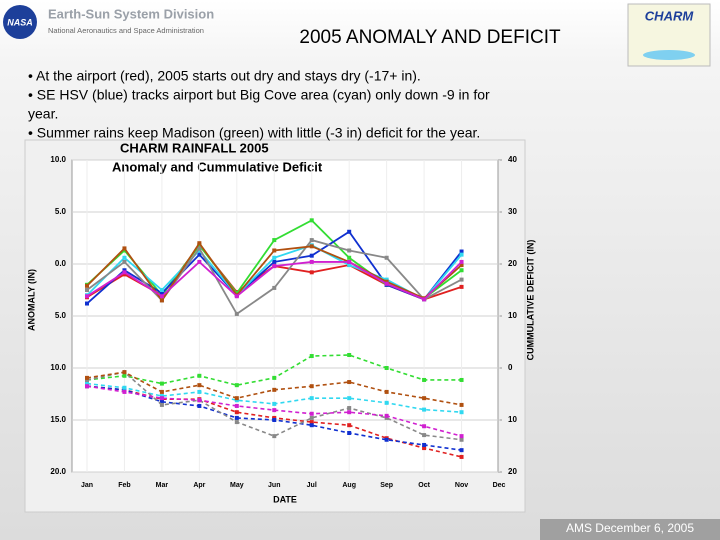 This screenshot has width=720, height=540. I want to click on division: Earth-Sun System Division, so click(131, 13).